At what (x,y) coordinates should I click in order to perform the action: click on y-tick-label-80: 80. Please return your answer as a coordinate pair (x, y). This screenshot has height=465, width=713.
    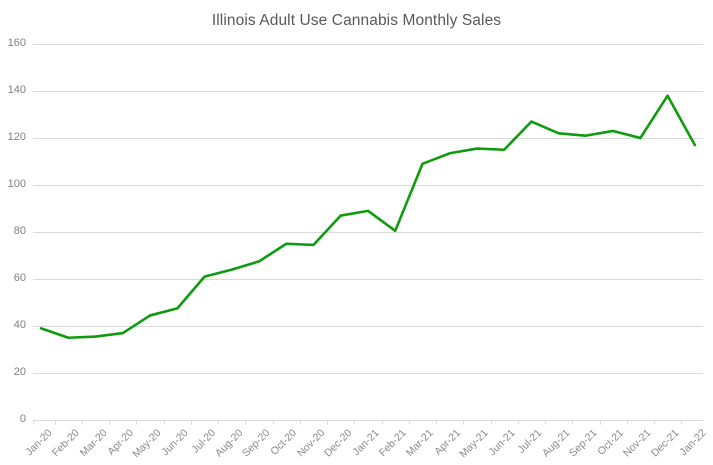
    Looking at the image, I should click on (19, 231).